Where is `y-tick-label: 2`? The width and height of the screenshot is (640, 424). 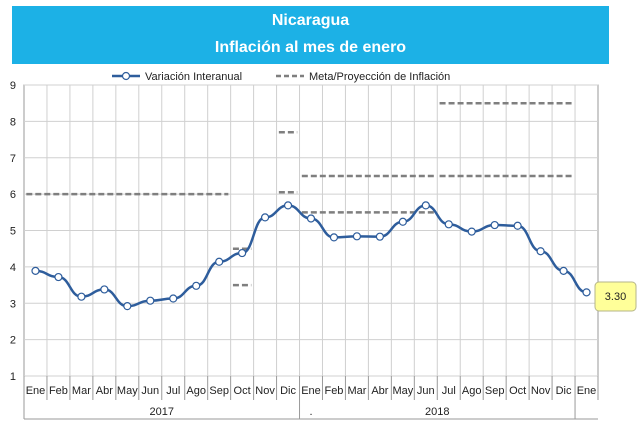
y-tick-label: 2 is located at coordinates (13, 341).